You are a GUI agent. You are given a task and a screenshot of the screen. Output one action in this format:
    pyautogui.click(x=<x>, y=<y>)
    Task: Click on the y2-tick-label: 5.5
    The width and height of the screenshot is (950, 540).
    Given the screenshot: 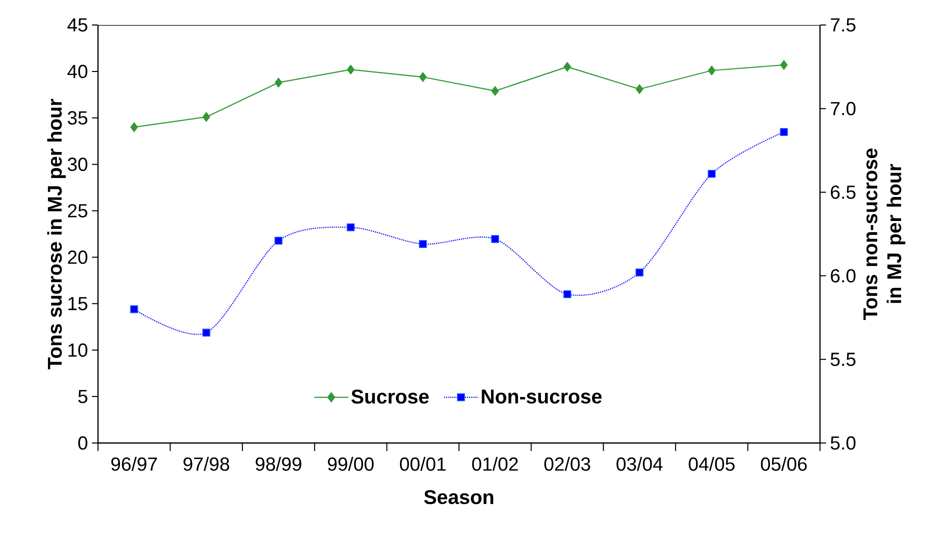 What is the action you would take?
    pyautogui.click(x=843, y=359)
    